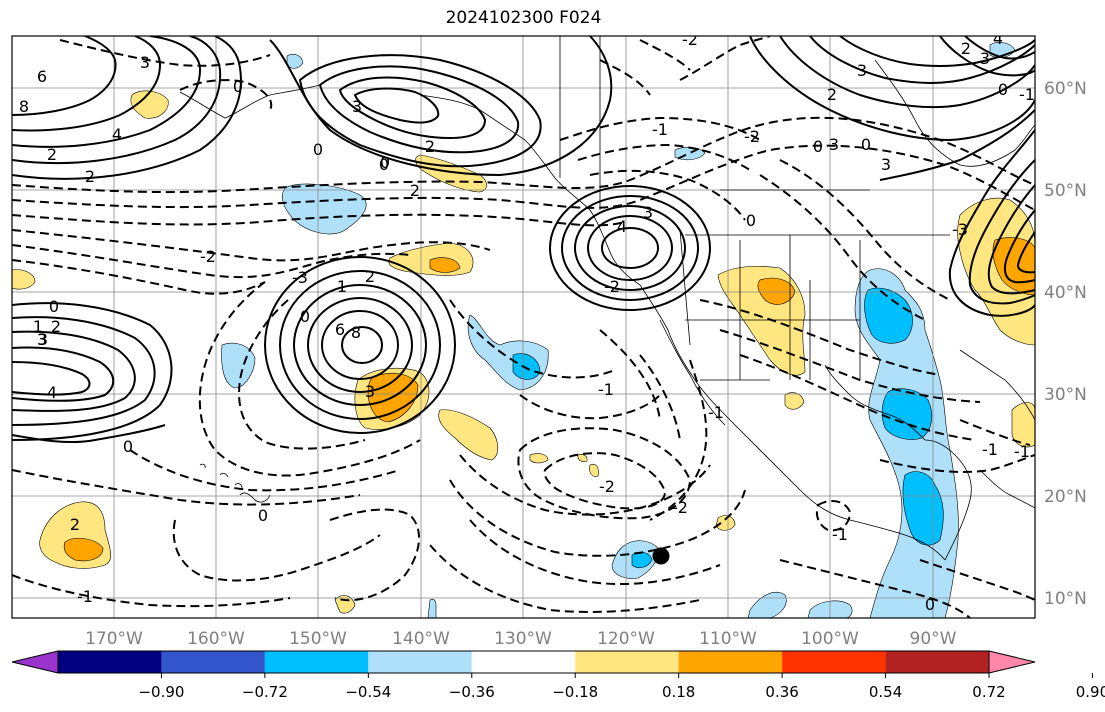 The image size is (1105, 712). What do you see at coordinates (318, 639) in the screenshot?
I see `longitude-label: 150°W` at bounding box center [318, 639].